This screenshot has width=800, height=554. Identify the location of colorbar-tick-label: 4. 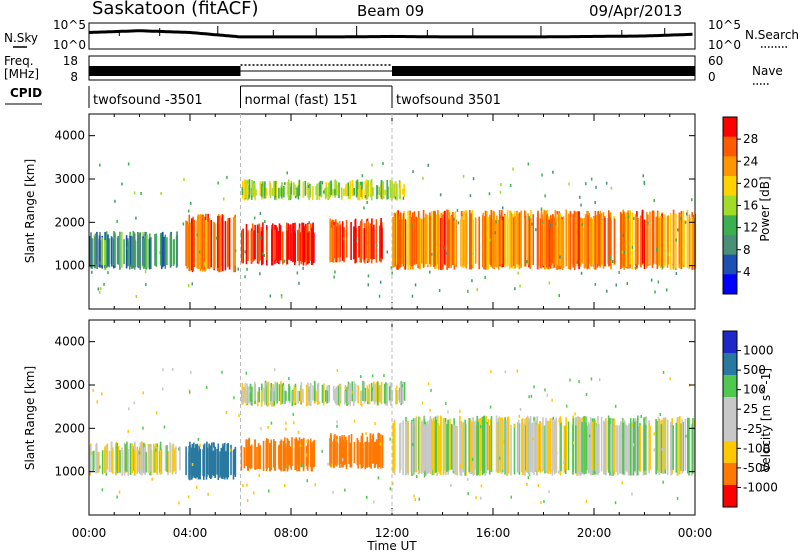
(747, 272).